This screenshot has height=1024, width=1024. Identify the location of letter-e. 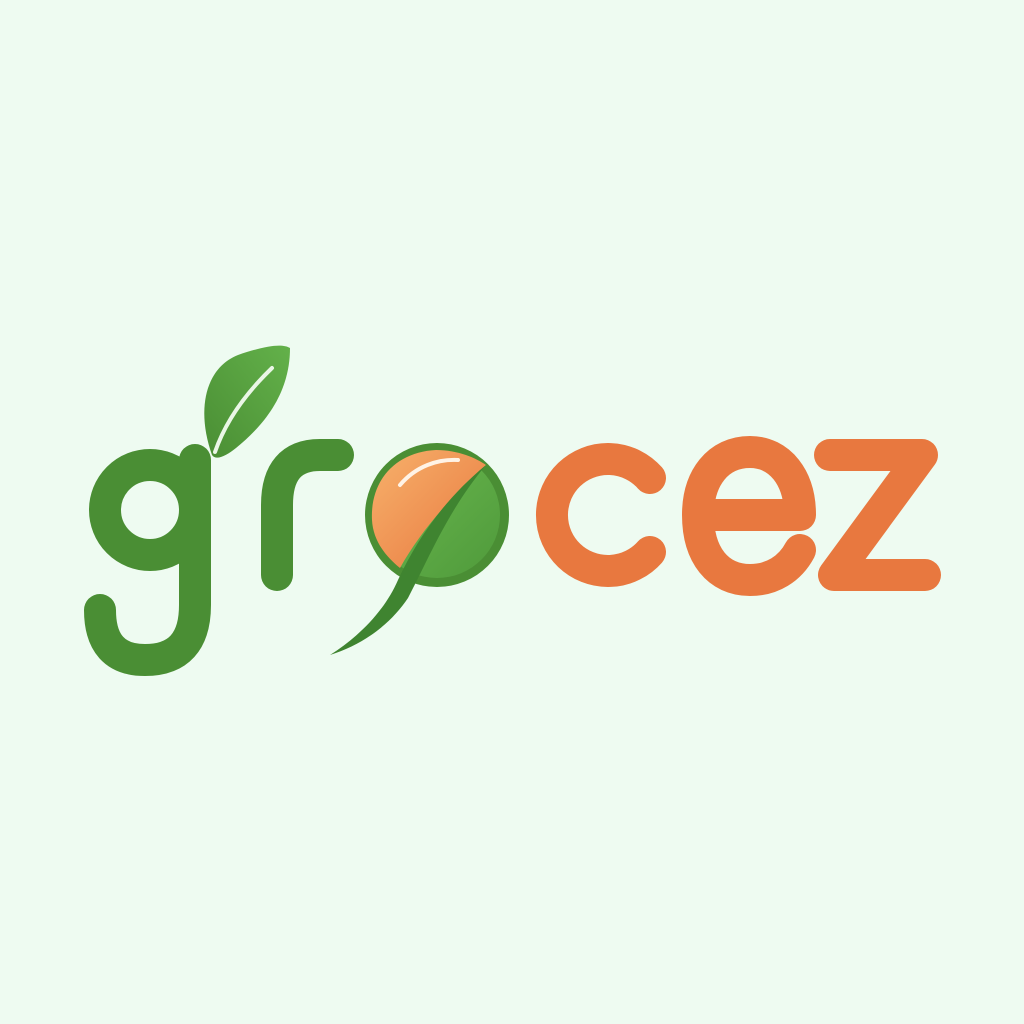
(749, 516).